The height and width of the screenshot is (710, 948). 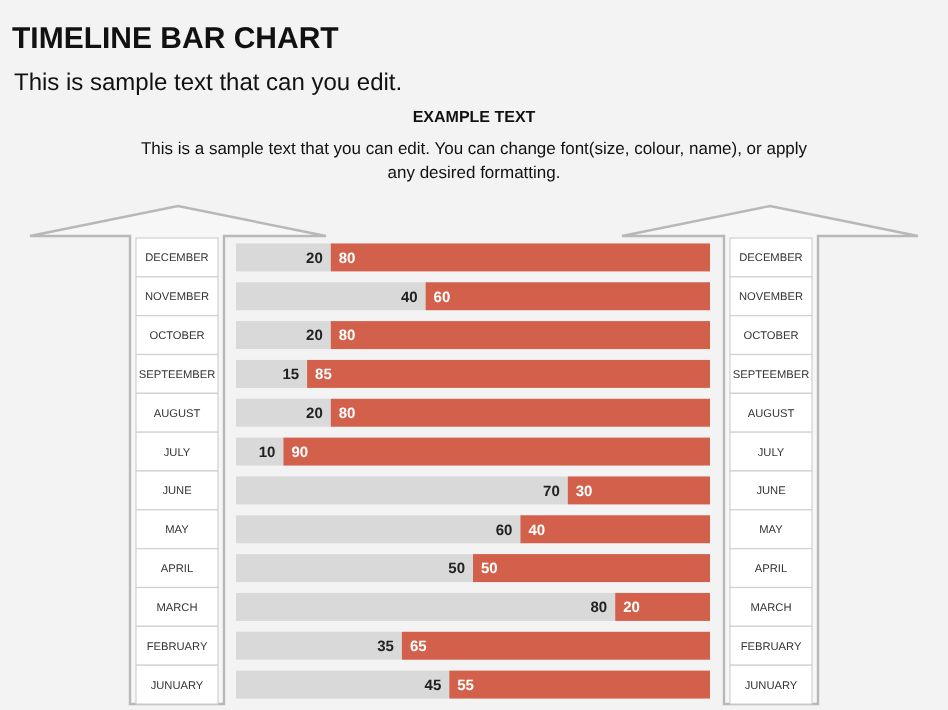 I want to click on text: EXAMPLE TEXT, so click(x=474, y=117).